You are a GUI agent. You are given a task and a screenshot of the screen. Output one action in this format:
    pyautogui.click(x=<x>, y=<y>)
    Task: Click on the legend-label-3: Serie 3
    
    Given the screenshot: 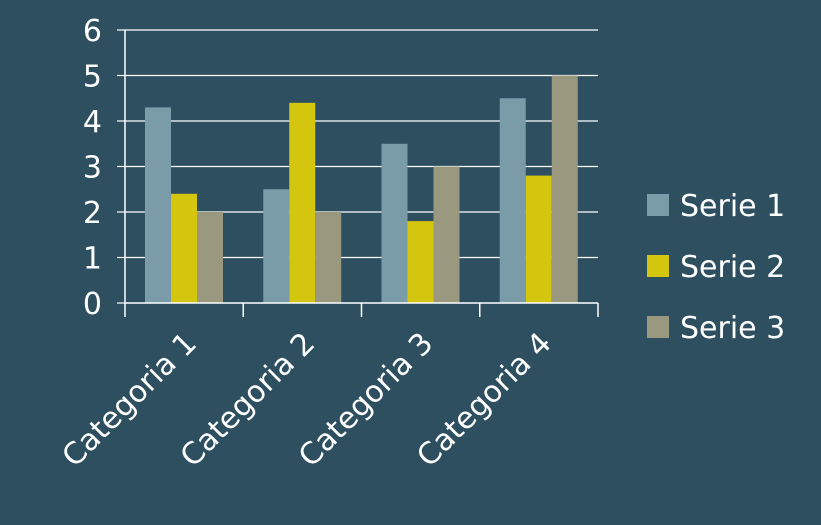 What is the action you would take?
    pyautogui.click(x=732, y=328)
    